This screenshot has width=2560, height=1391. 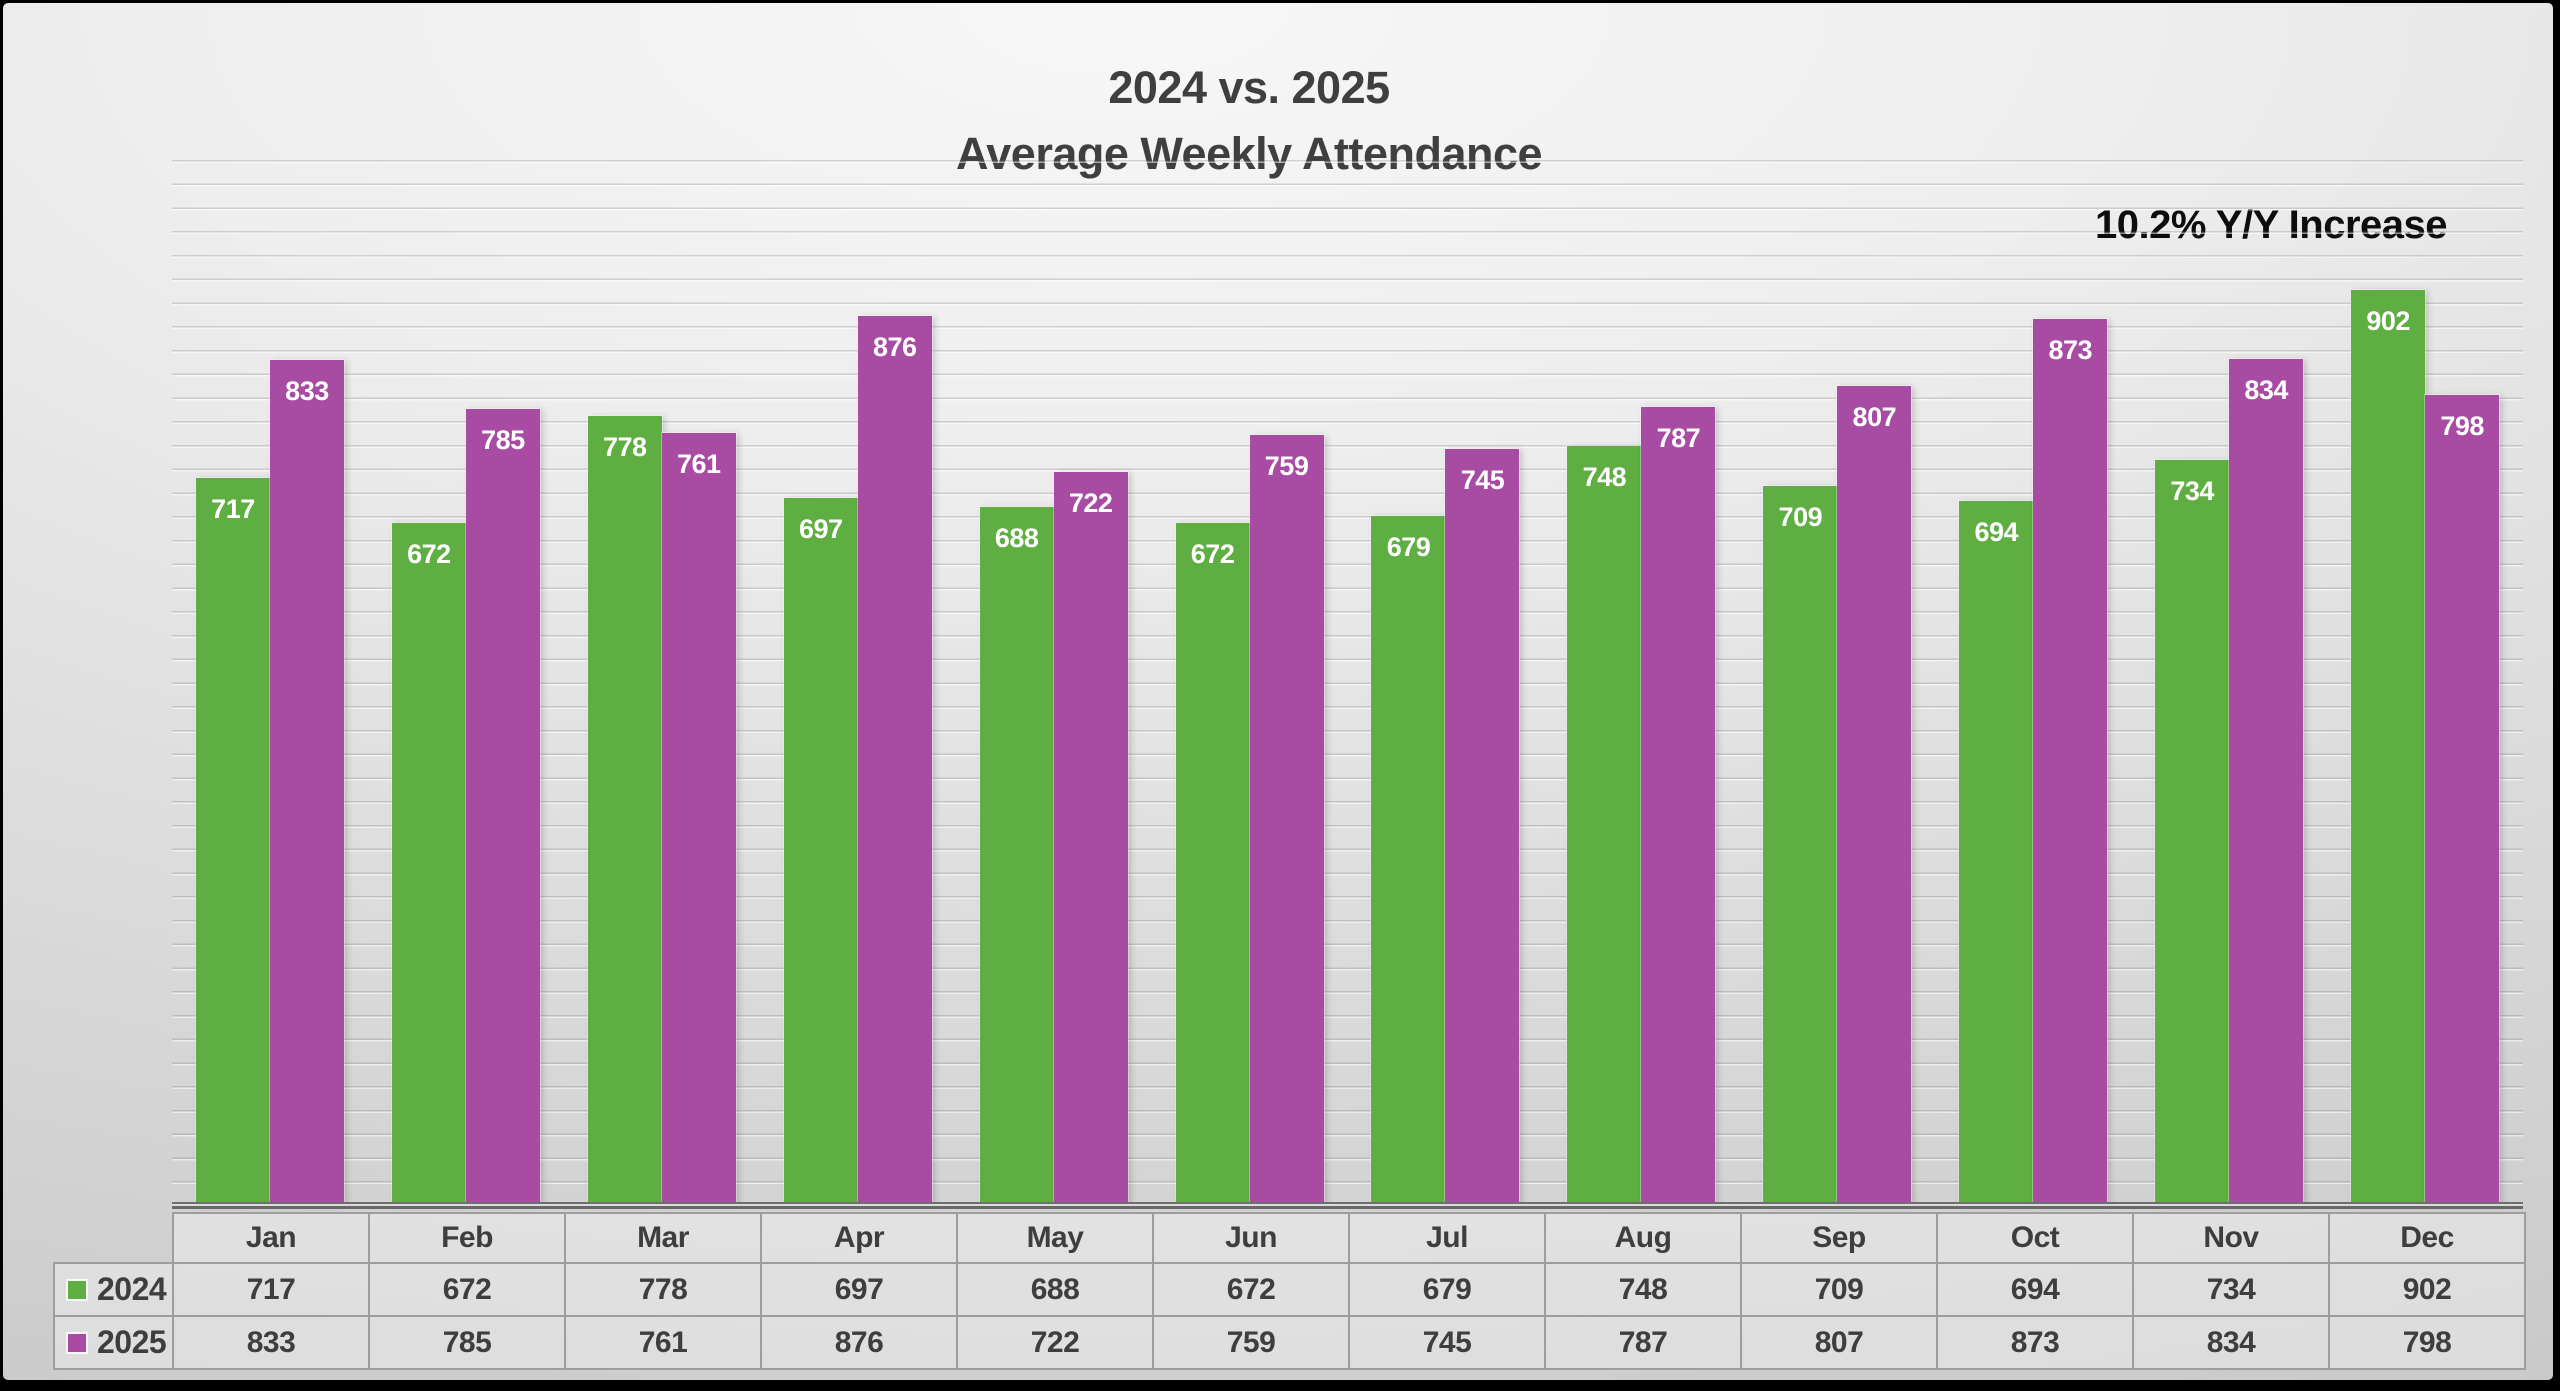 I want to click on table-row-2024: 2024 717 672 778 697 688 672 679 748 709 694 734 902, so click(x=1289, y=1289).